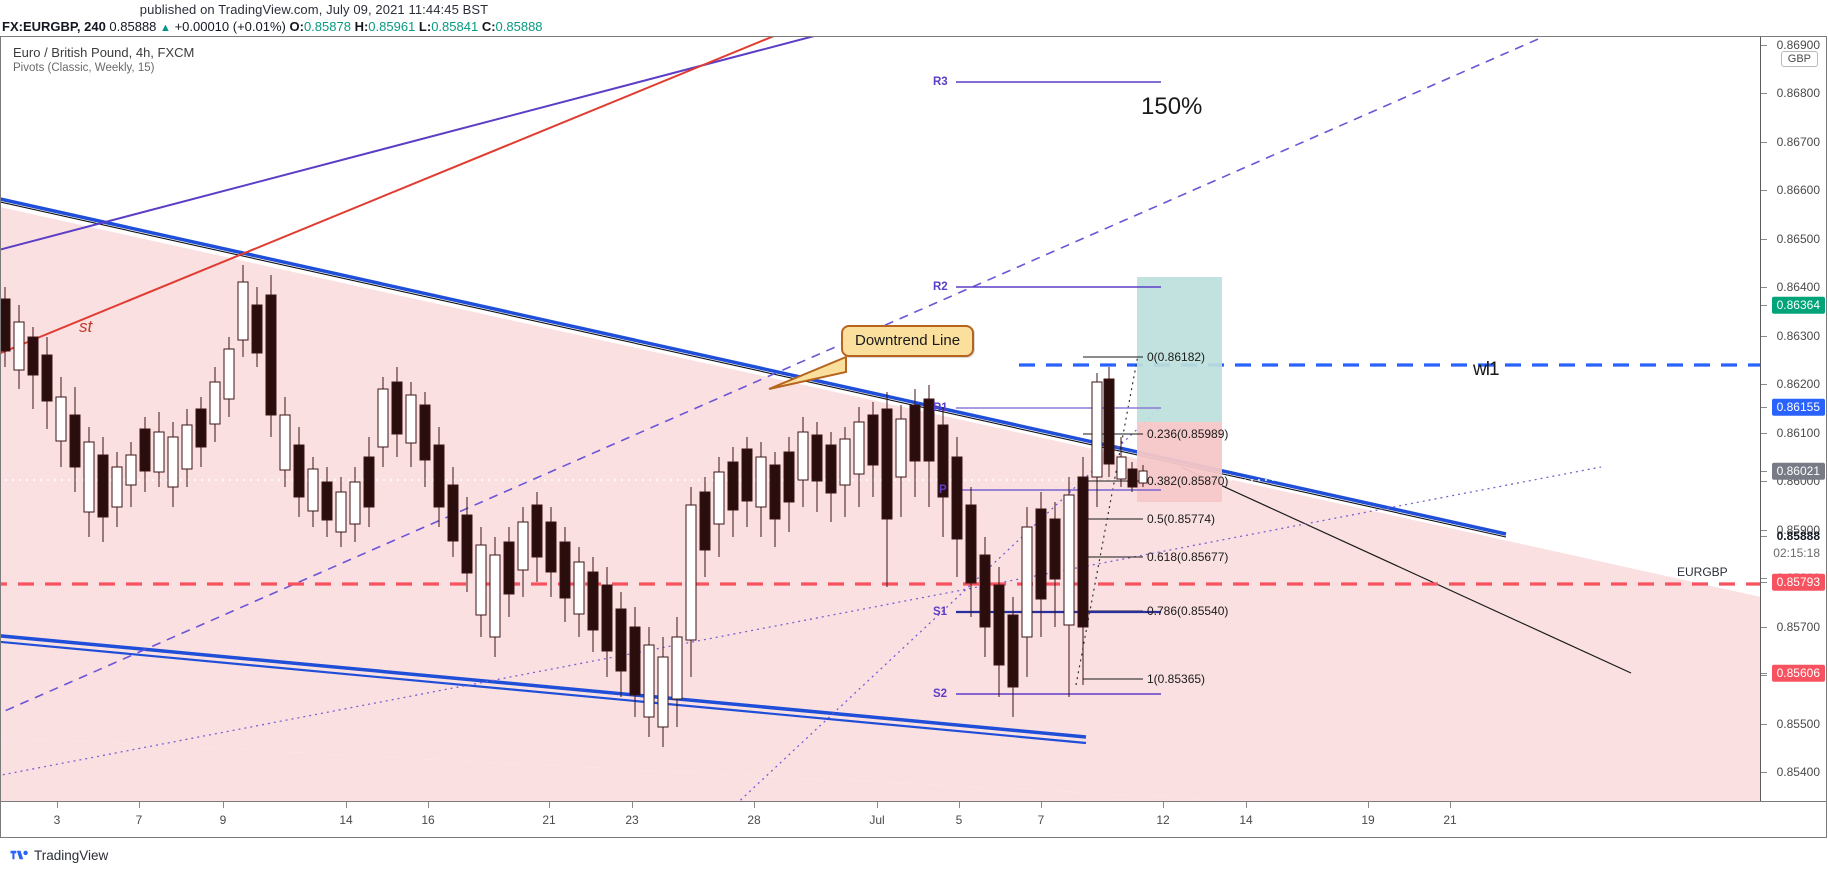 This screenshot has height=887, width=1828. Describe the element at coordinates (754, 820) in the screenshot. I see `time-tick-label: 28` at that location.